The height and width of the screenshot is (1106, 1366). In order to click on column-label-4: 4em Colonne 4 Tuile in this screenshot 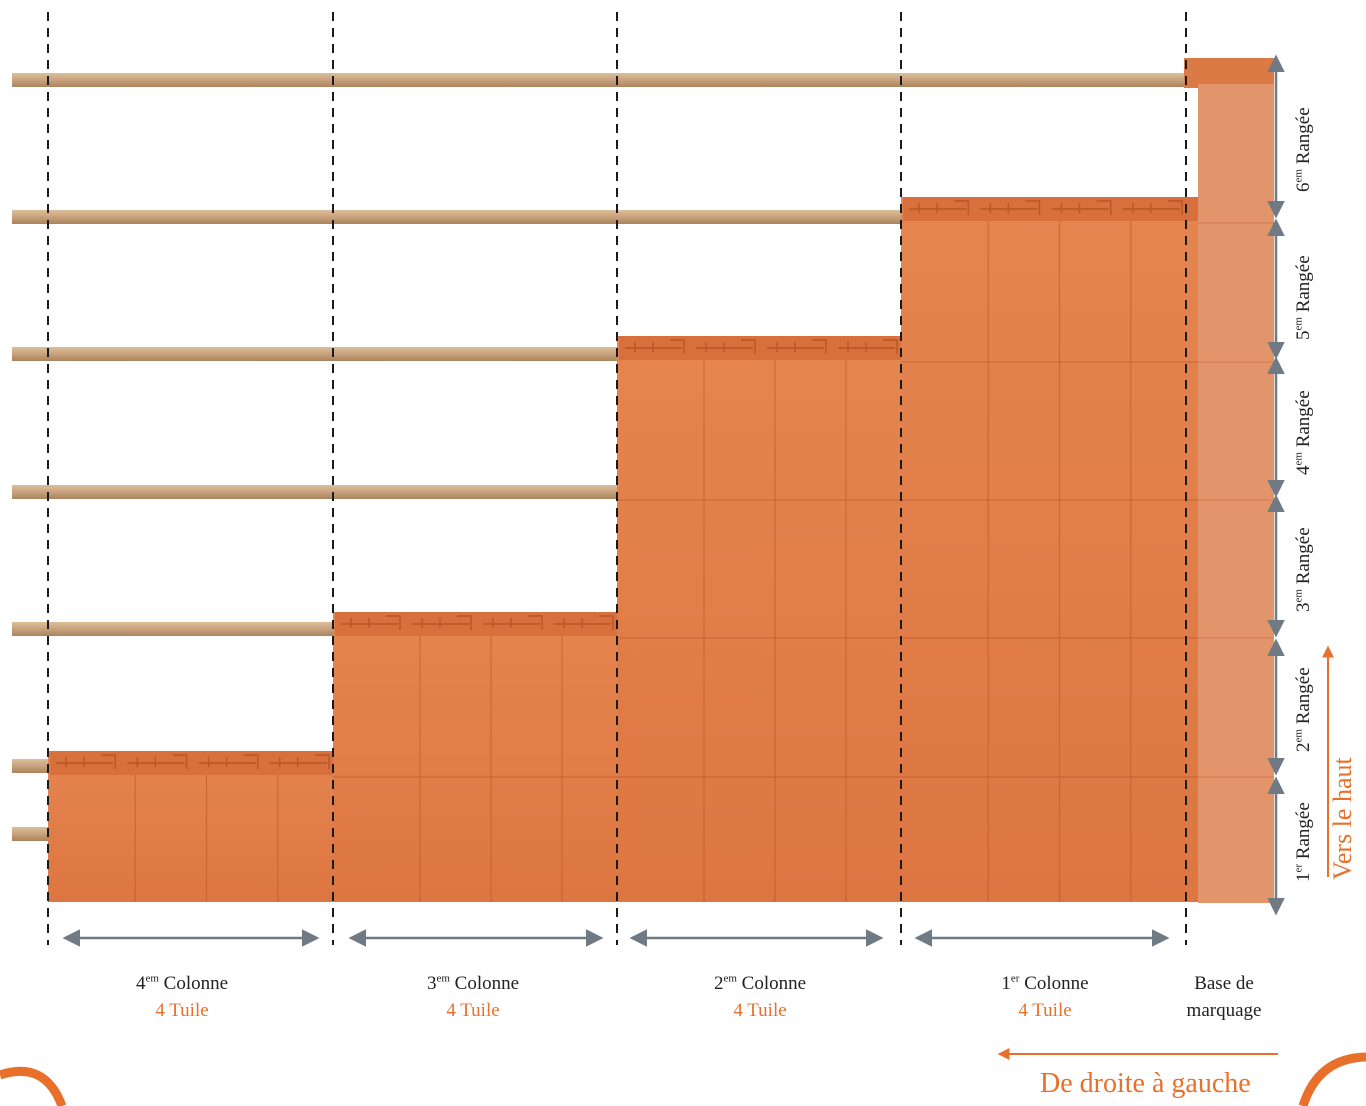, I will do `click(182, 997)`.